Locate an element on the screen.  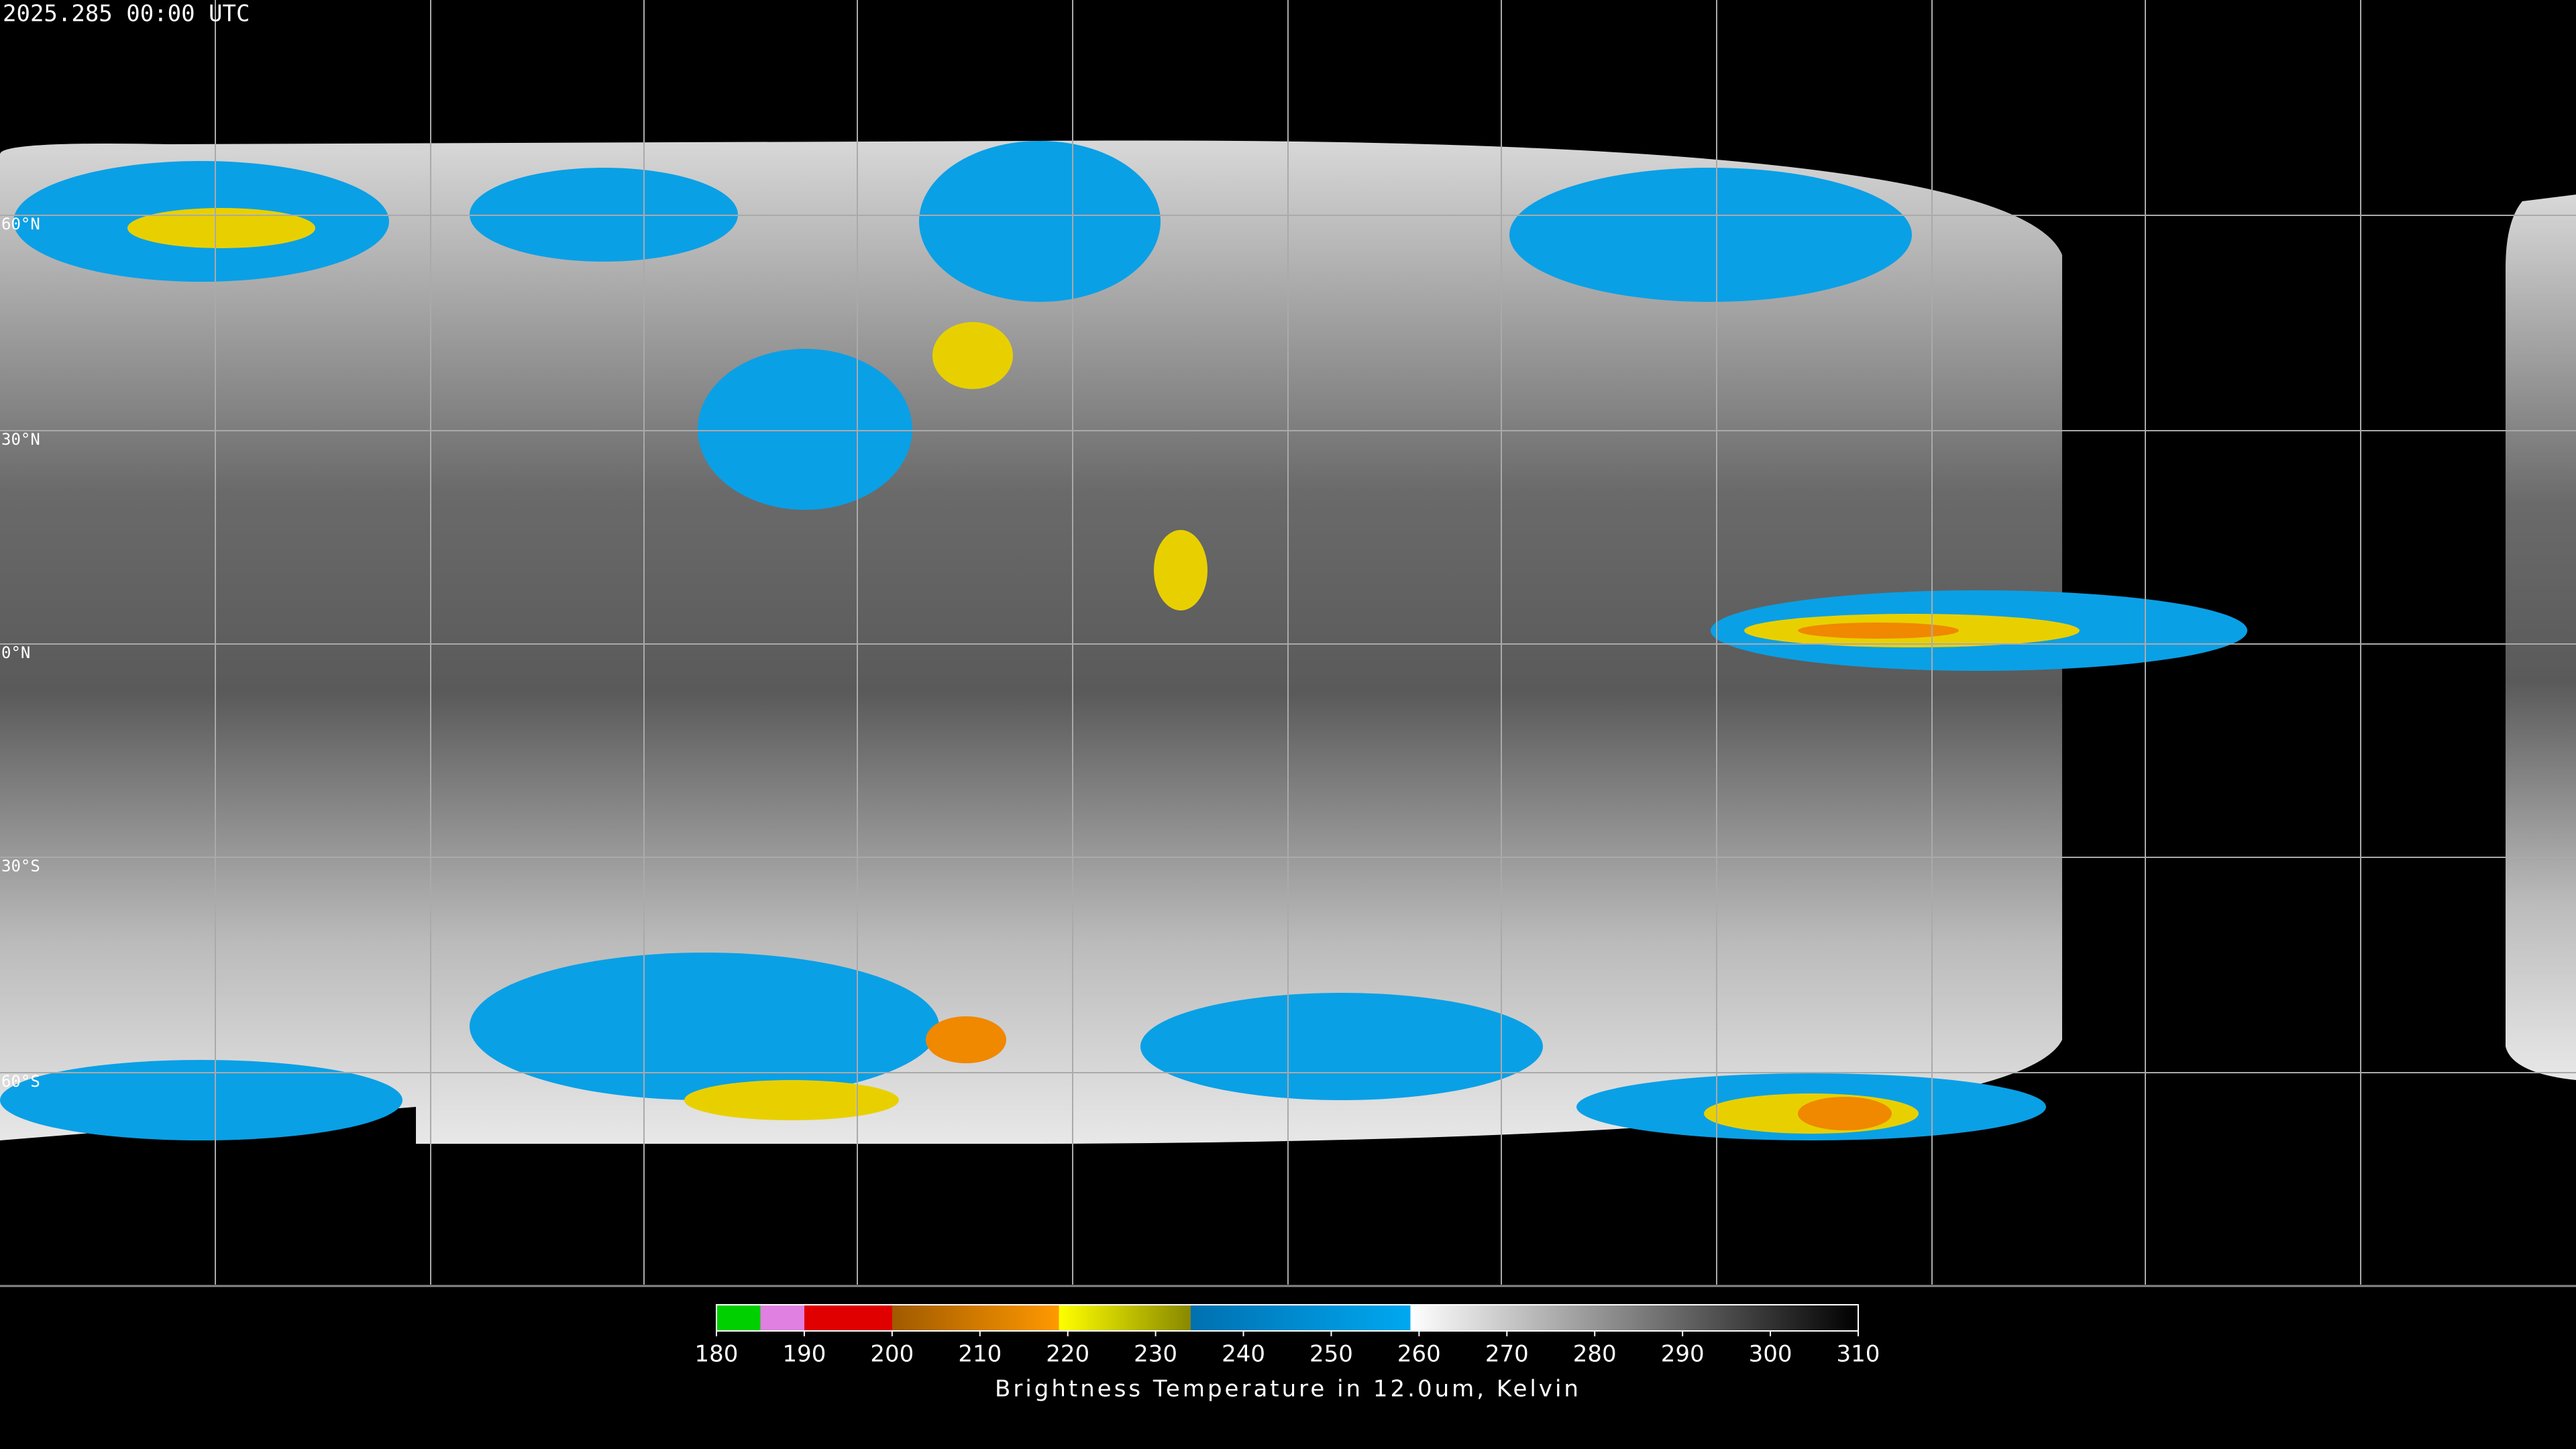
colorbar-tick-label: 220 is located at coordinates (1067, 1354).